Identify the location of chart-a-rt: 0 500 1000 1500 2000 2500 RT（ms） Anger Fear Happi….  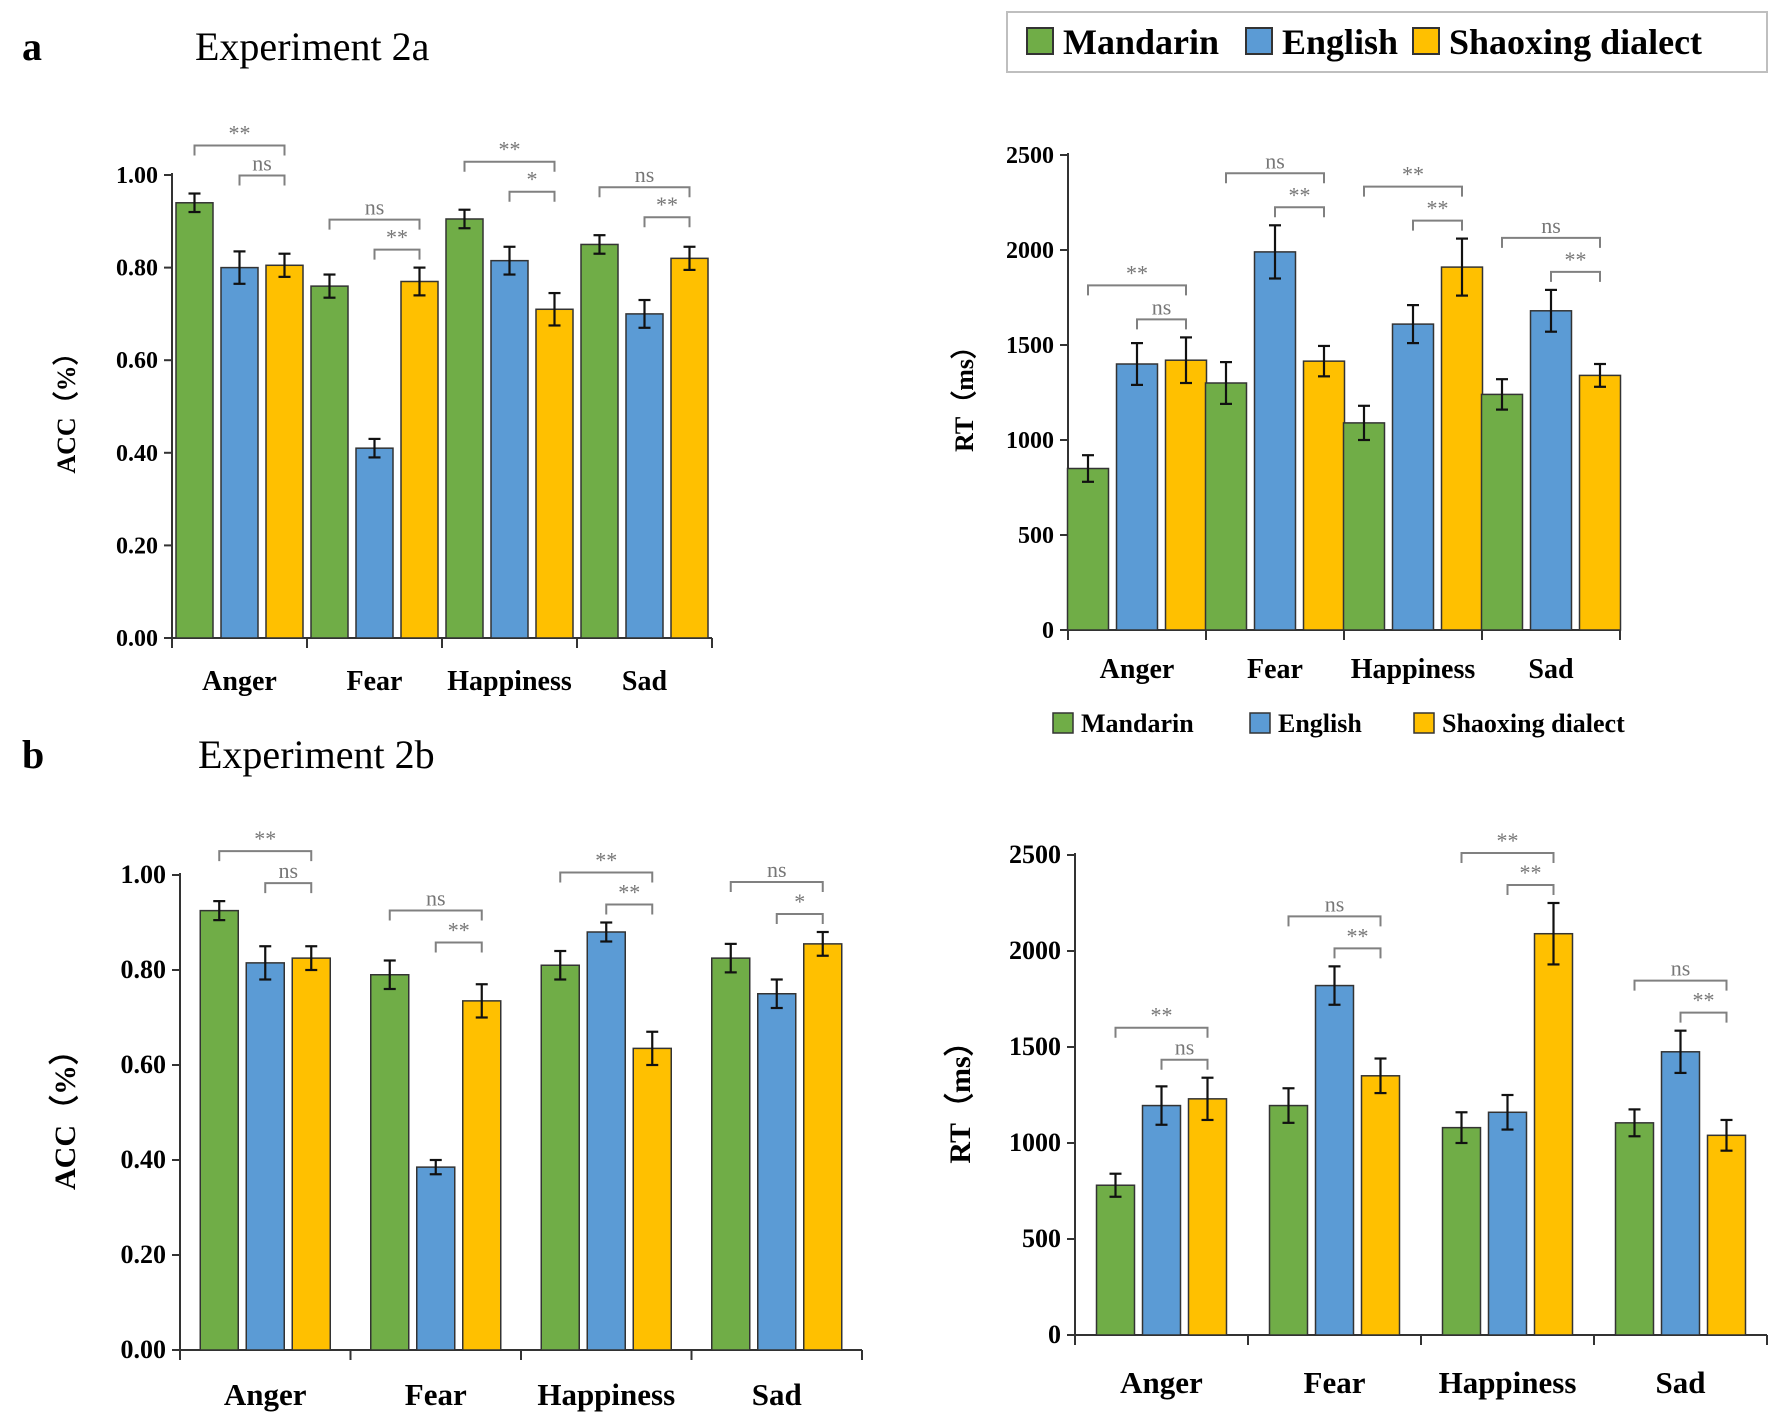
(1286, 414).